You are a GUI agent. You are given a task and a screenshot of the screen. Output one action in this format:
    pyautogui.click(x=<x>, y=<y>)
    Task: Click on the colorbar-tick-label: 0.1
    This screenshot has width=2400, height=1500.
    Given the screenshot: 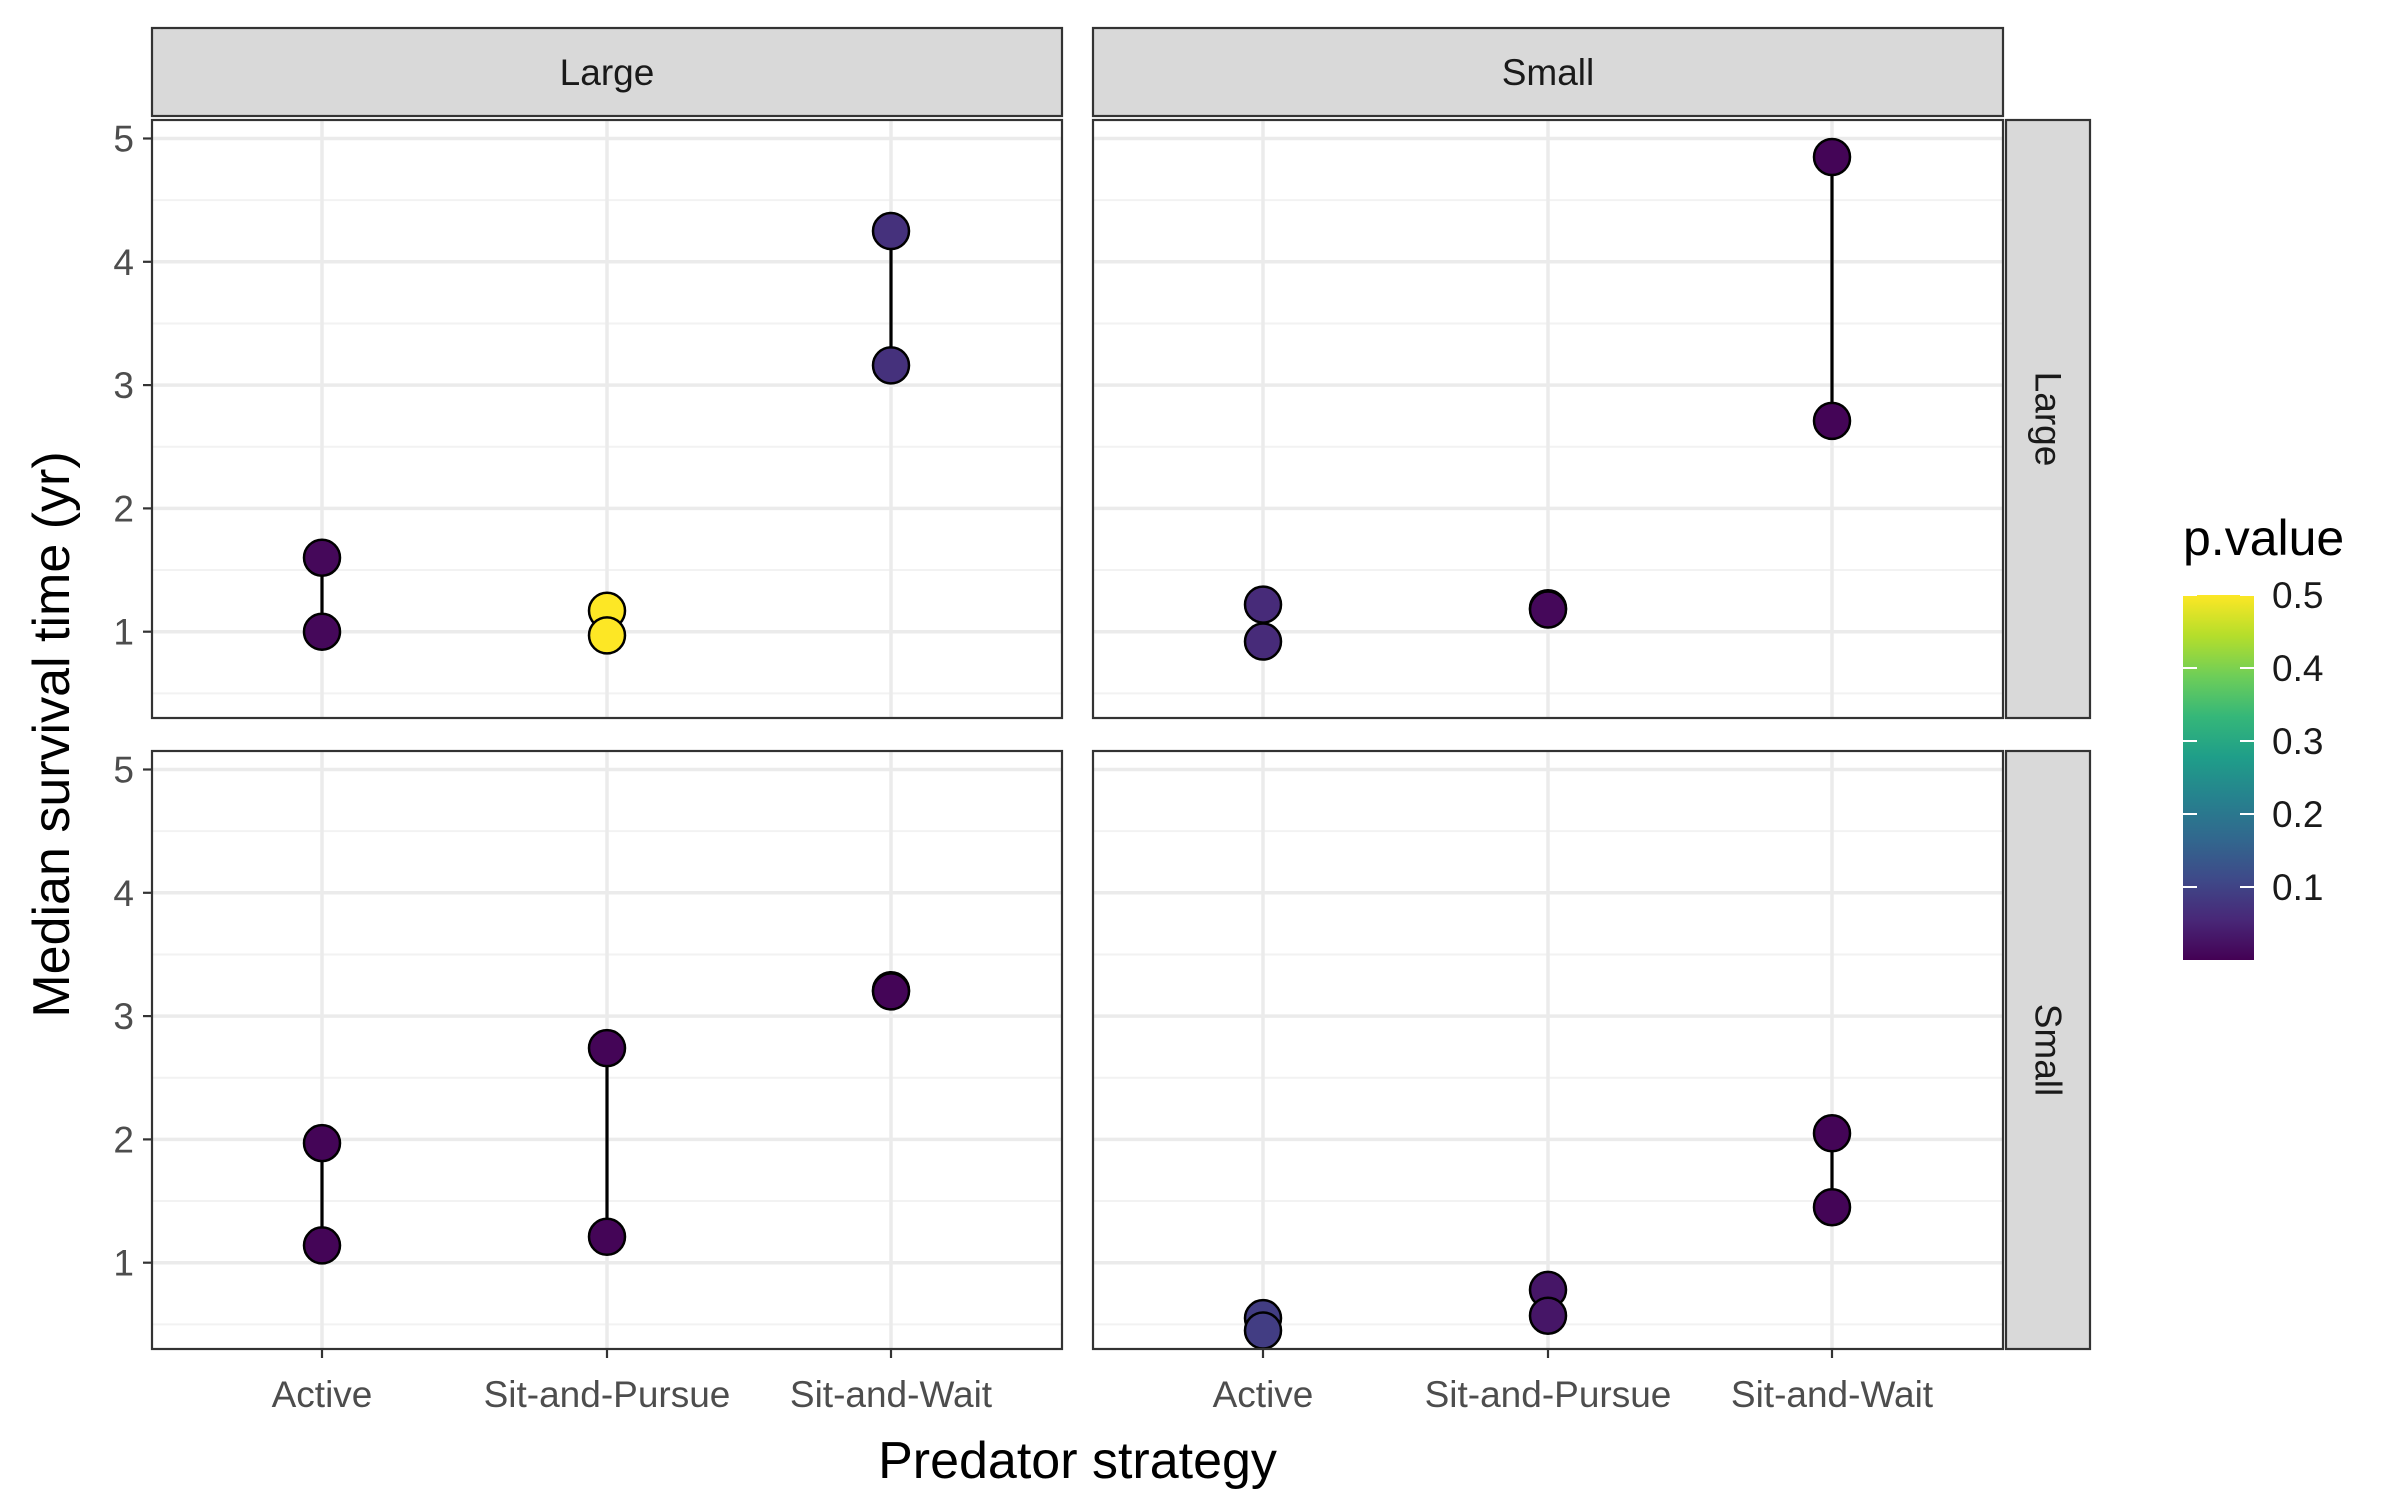 What is the action you would take?
    pyautogui.click(x=2297, y=887)
    